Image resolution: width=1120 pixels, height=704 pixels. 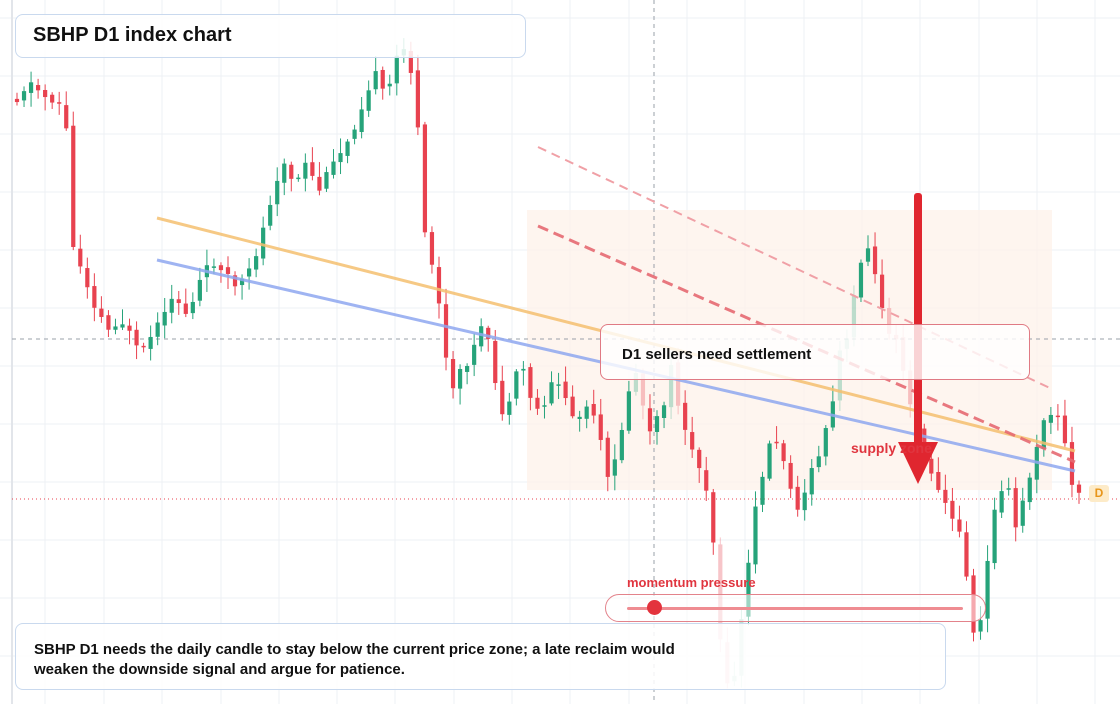 I want to click on momentum-track, so click(x=795, y=608).